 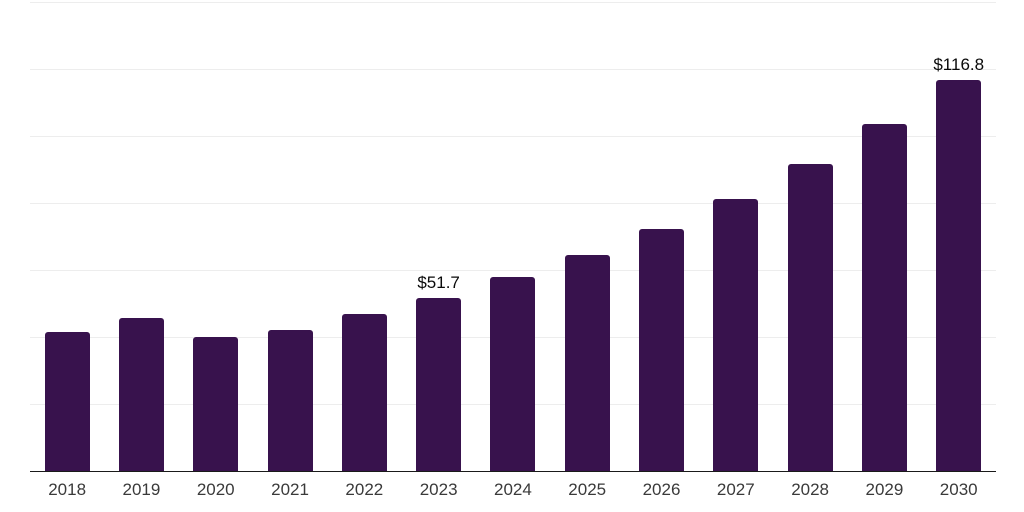 I want to click on bar-2025, so click(x=587, y=362).